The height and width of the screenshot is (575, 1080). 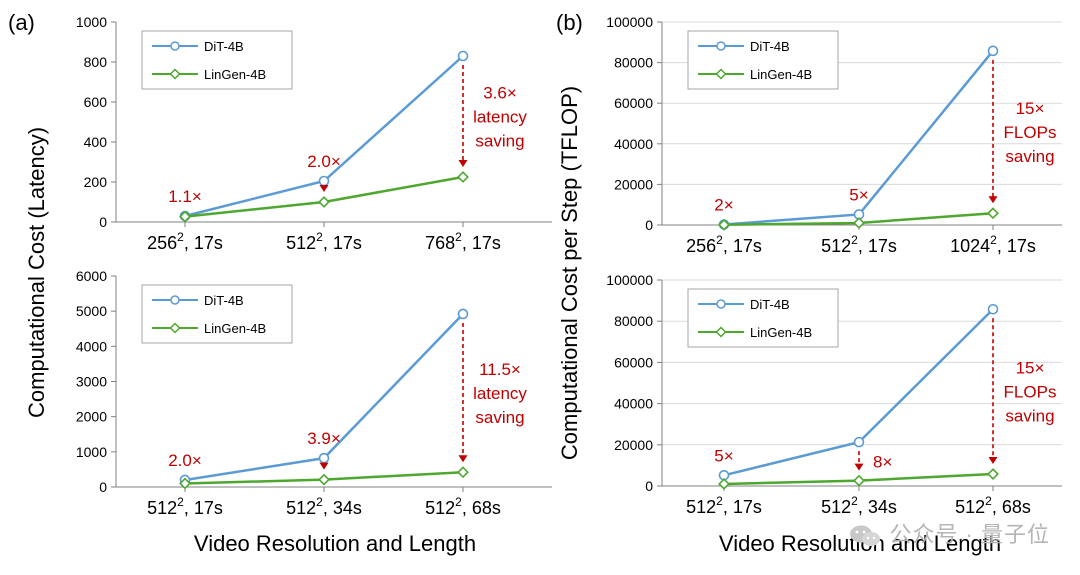 I want to click on p3-ytick-label-1: 20000, so click(x=633, y=445).